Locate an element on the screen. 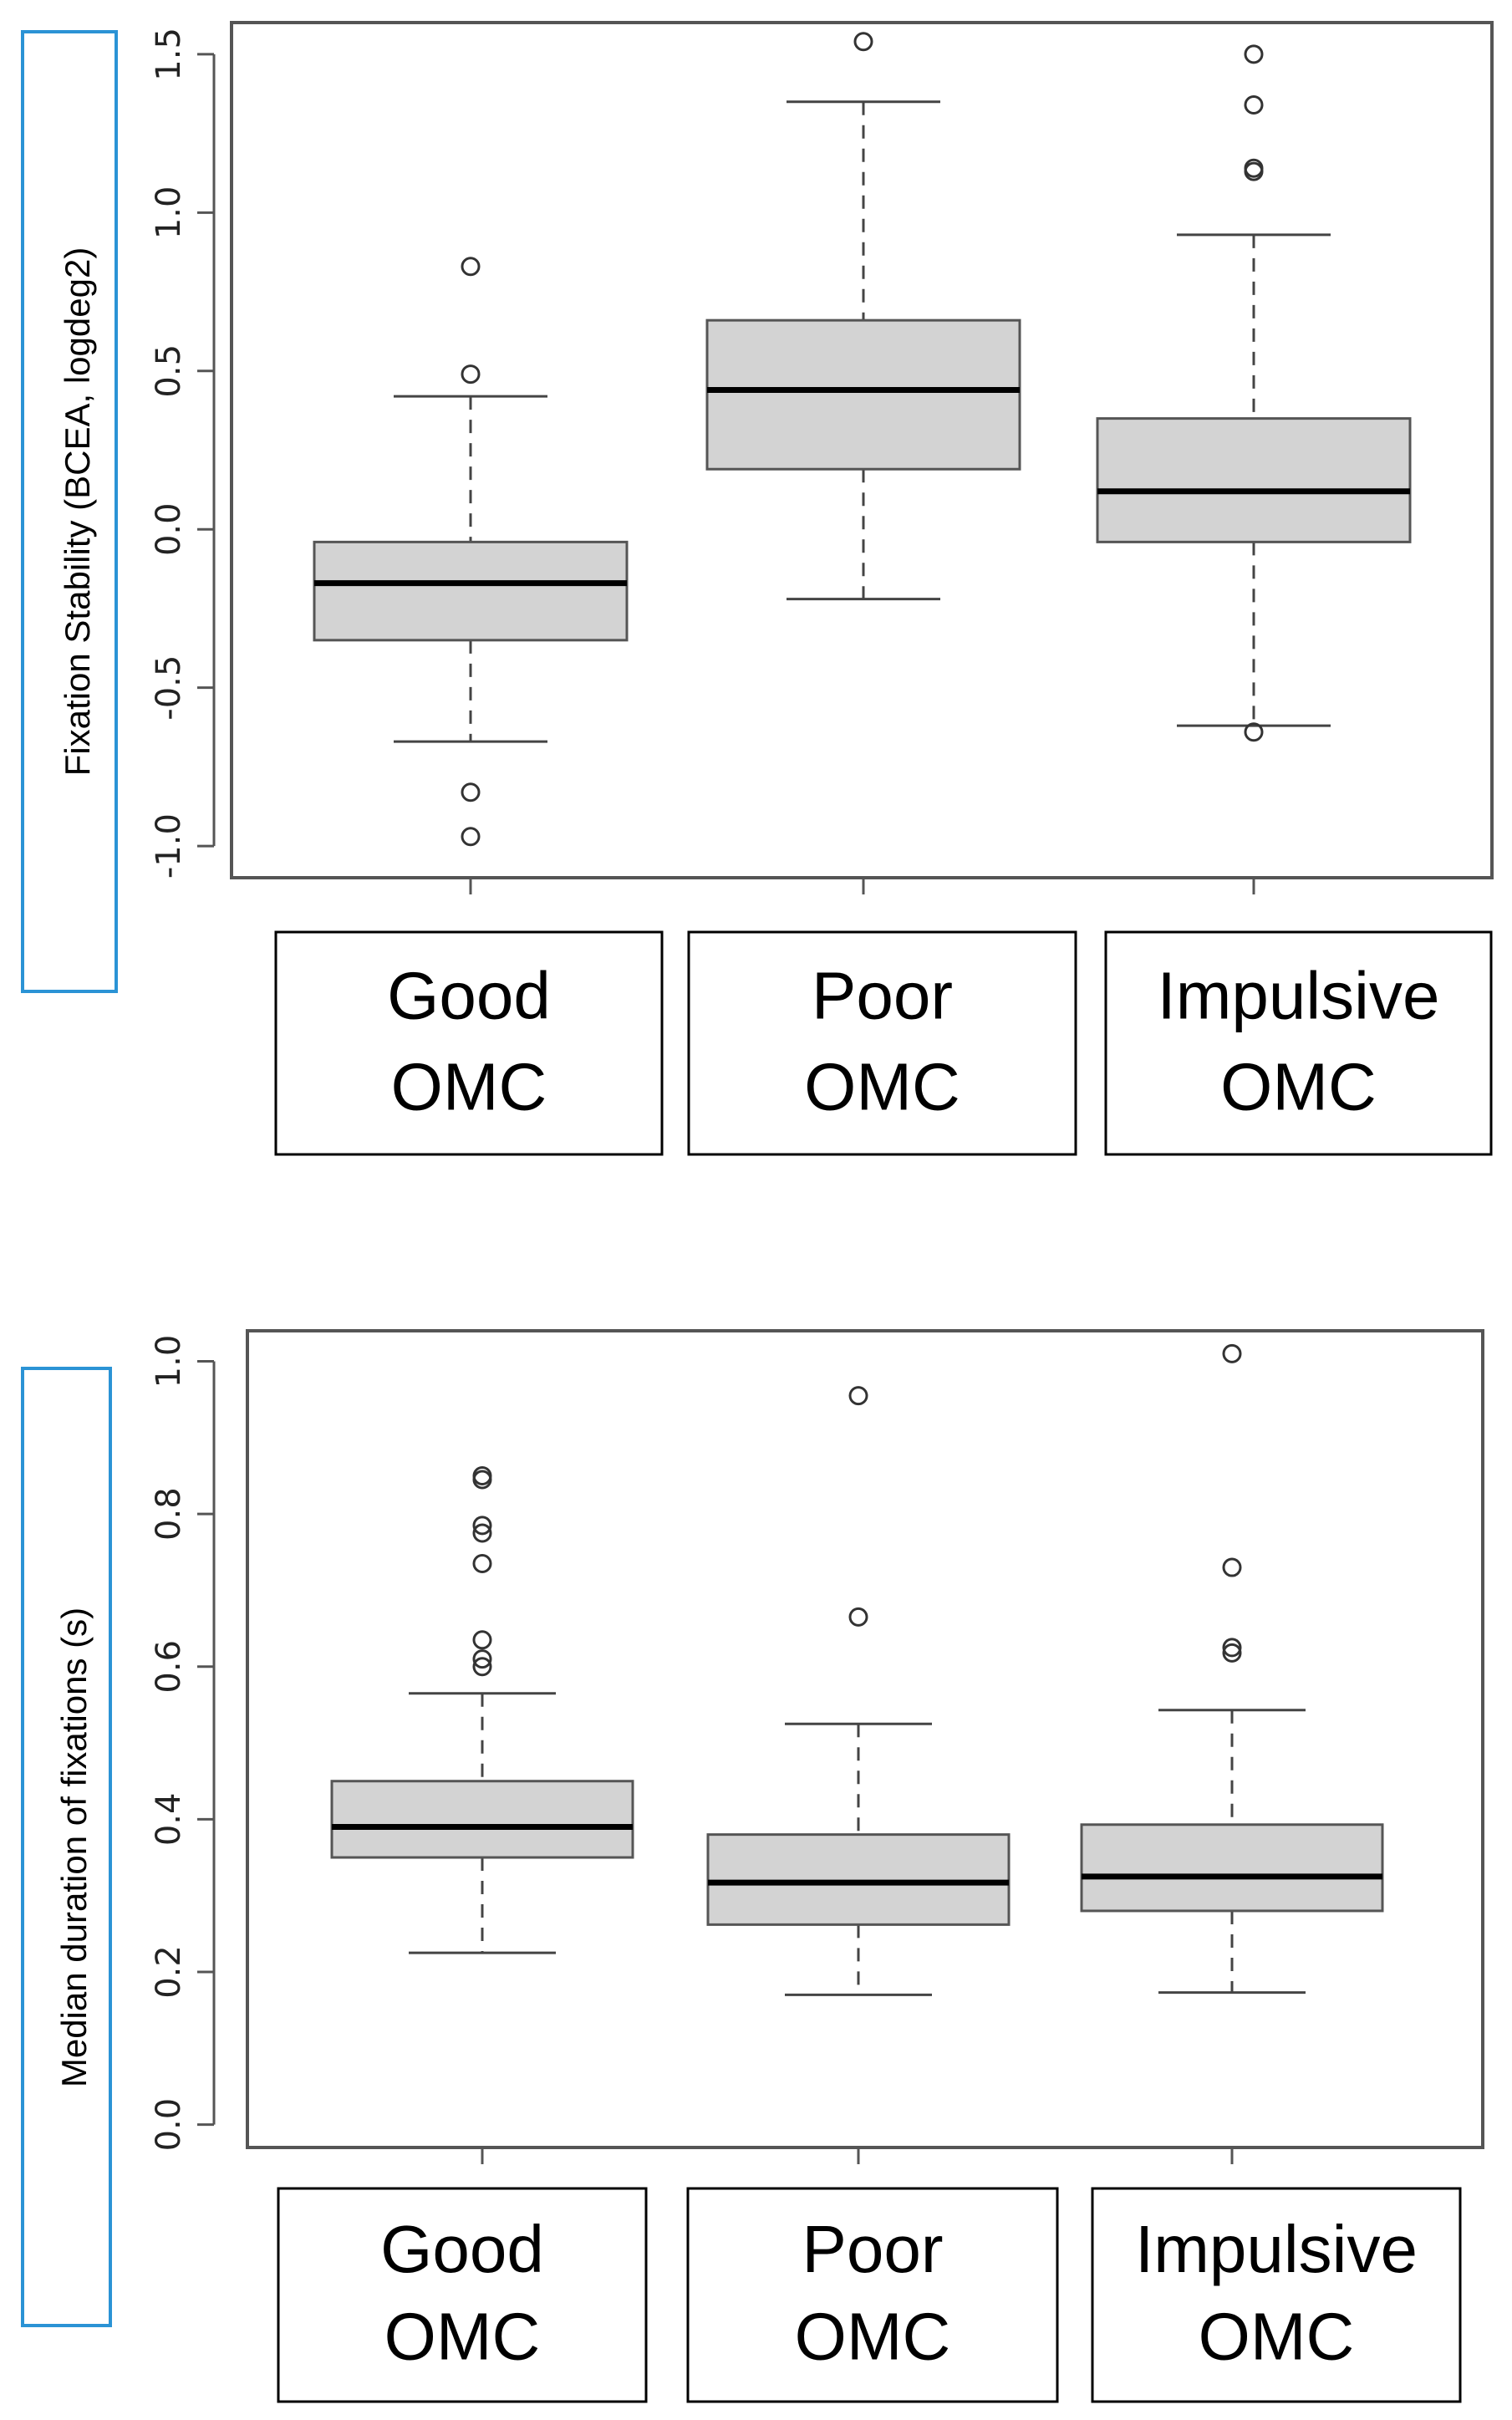  y-tick-label: 0.4 is located at coordinates (169, 1820).